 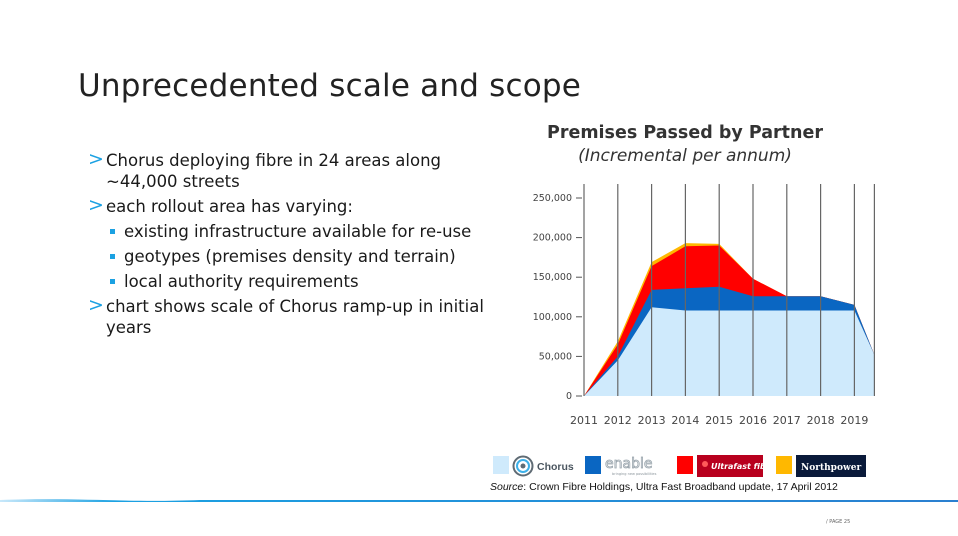 I want to click on enable-logo: enable bringing new possibilities, so click(x=637, y=466).